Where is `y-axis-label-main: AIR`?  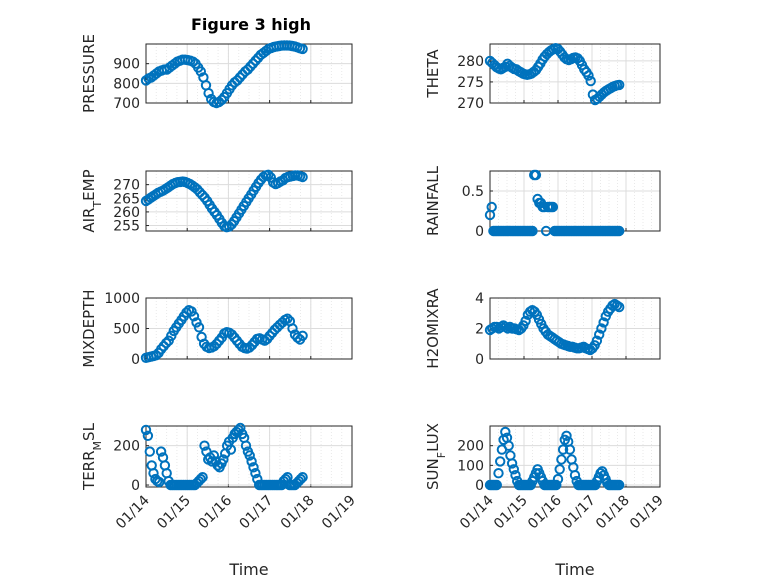
y-axis-label-main: AIR is located at coordinates (89, 220).